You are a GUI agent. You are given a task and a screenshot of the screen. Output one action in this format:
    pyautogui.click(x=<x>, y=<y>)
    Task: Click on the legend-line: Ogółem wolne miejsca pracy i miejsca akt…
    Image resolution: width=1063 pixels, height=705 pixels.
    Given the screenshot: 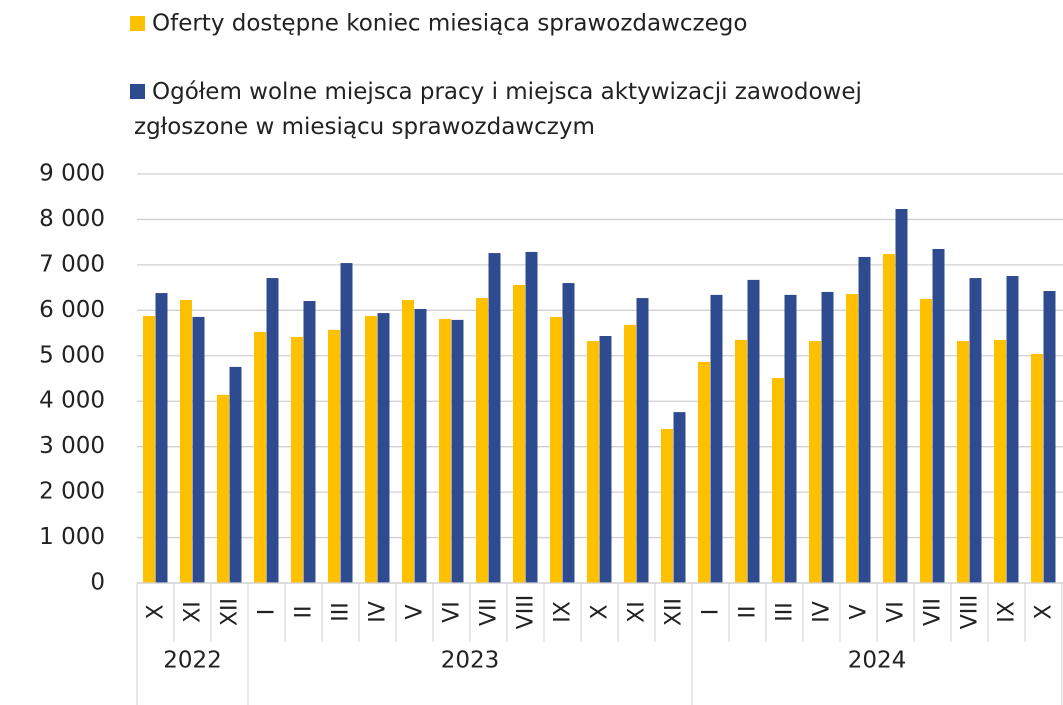 What is the action you would take?
    pyautogui.click(x=507, y=92)
    